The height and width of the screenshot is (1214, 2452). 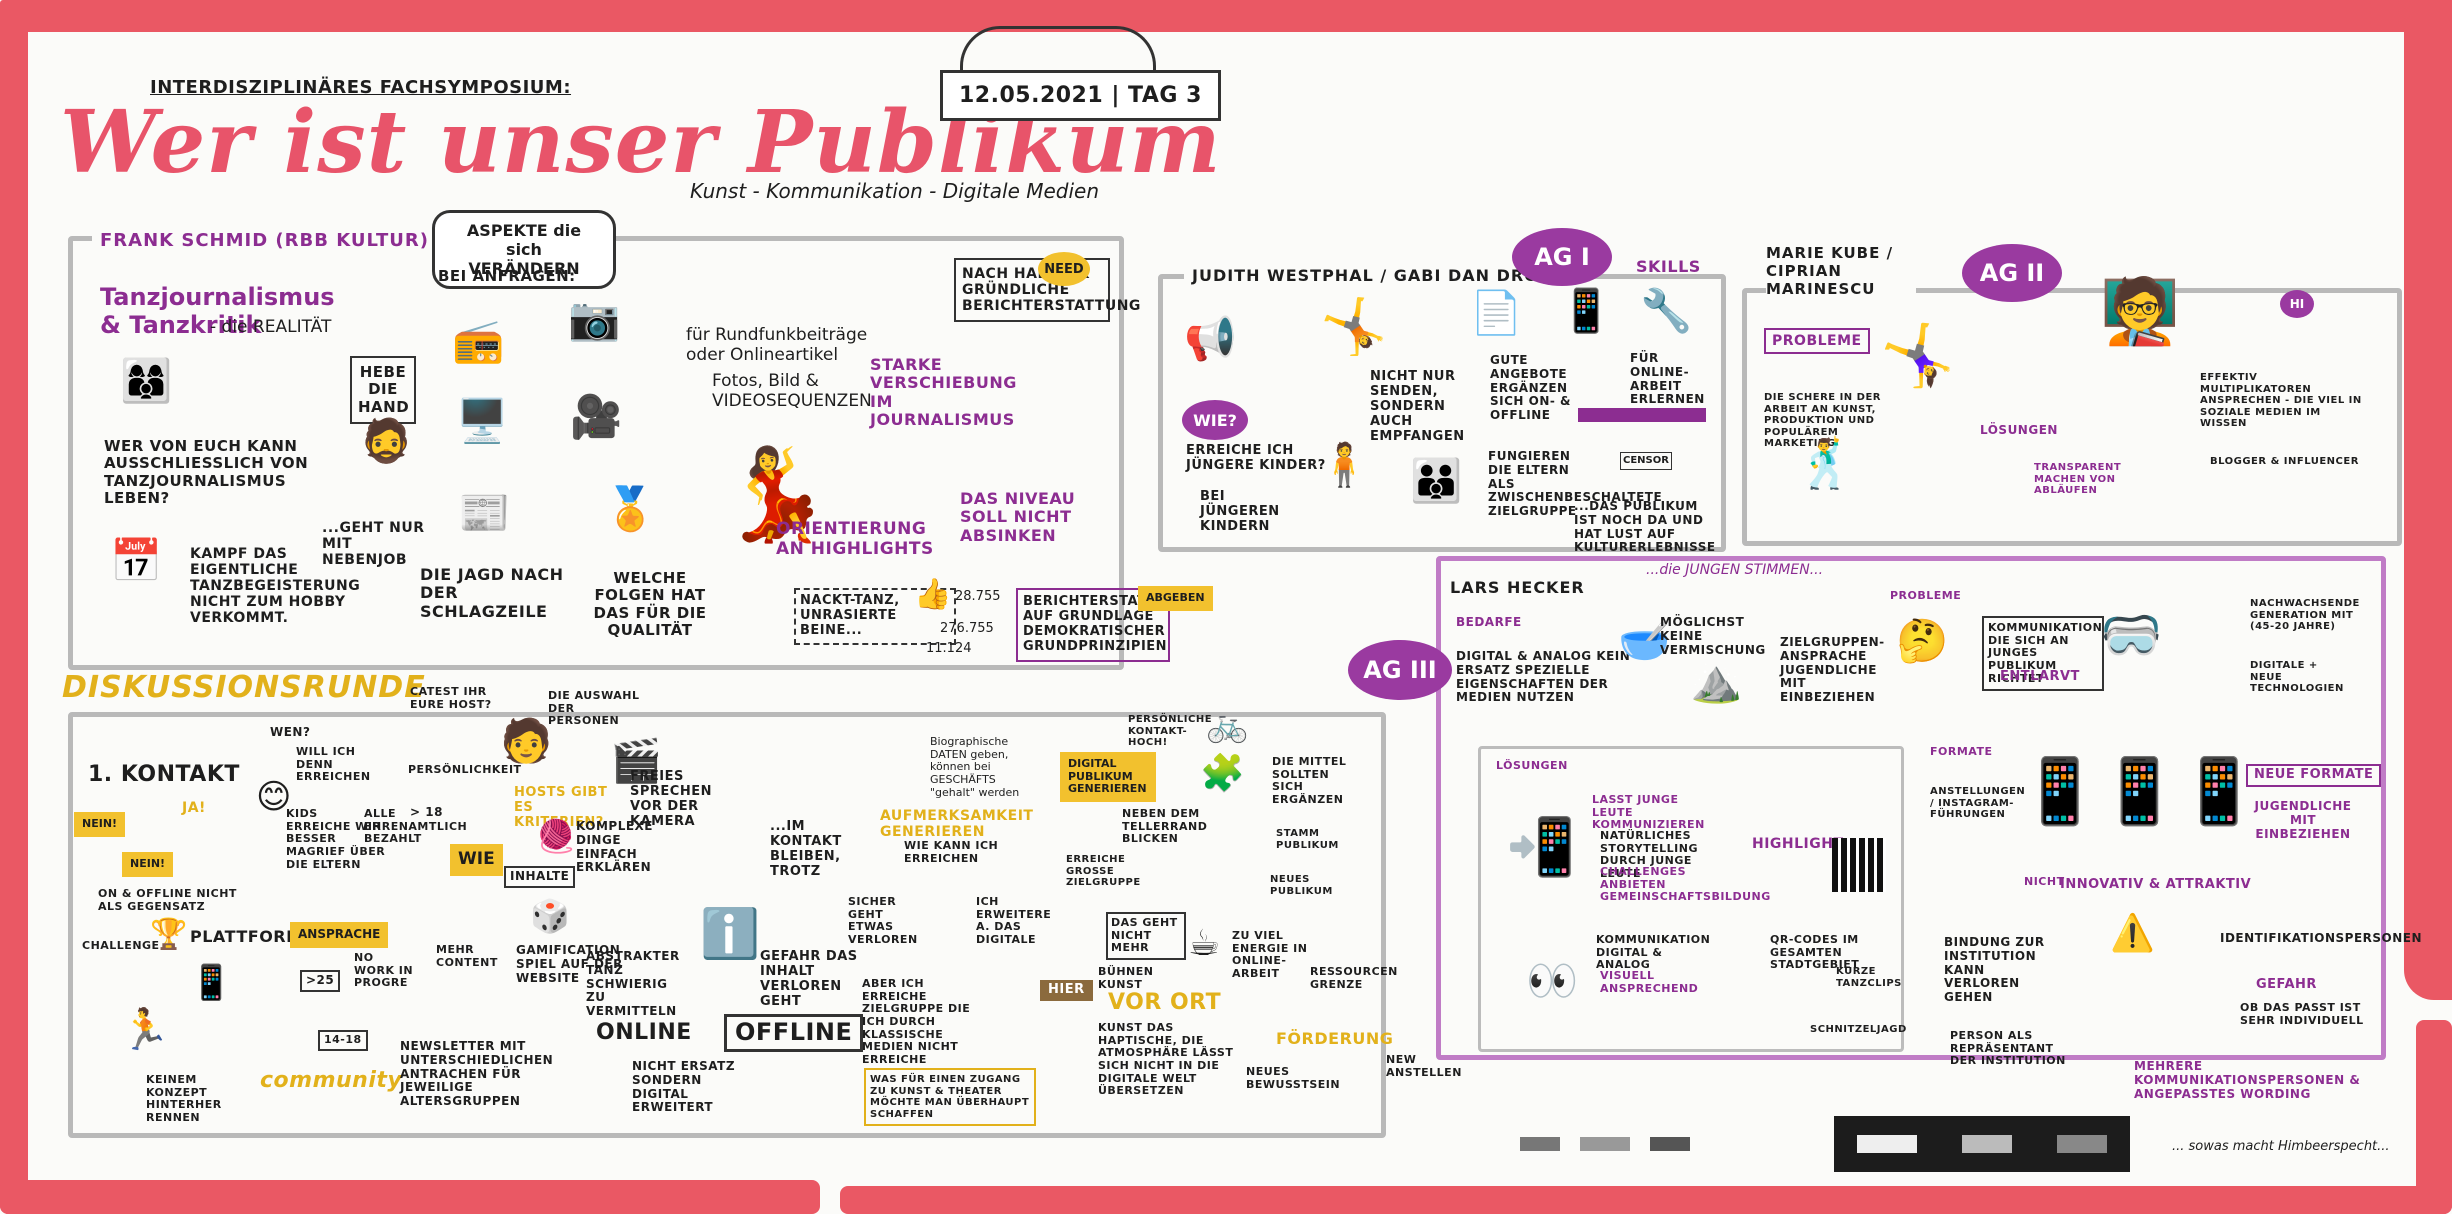 What do you see at coordinates (792, 391) in the screenshot?
I see `photos-label: Fotos, Bild & VIDEOSEQUENZEN` at bounding box center [792, 391].